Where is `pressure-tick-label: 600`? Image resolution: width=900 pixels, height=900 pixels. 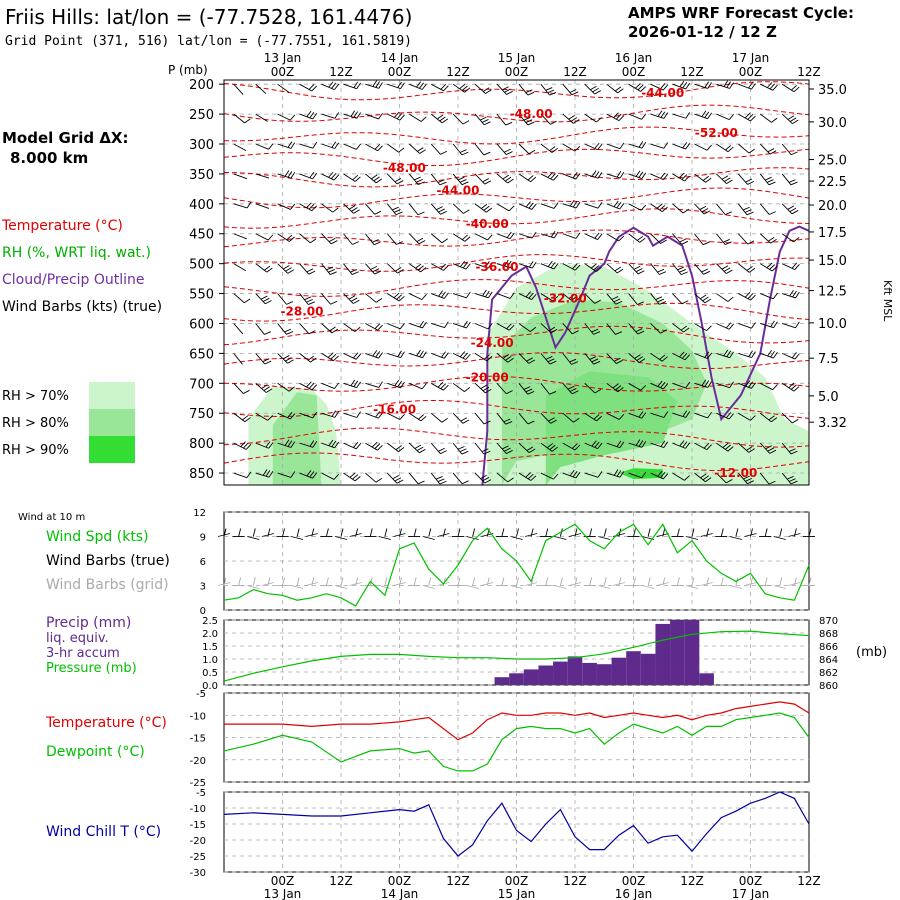 pressure-tick-label: 600 is located at coordinates (201, 324).